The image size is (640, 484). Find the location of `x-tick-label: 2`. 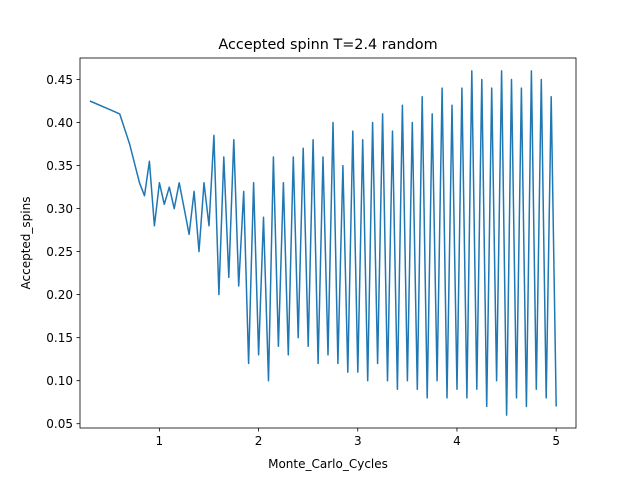

x-tick-label: 2 is located at coordinates (259, 441).